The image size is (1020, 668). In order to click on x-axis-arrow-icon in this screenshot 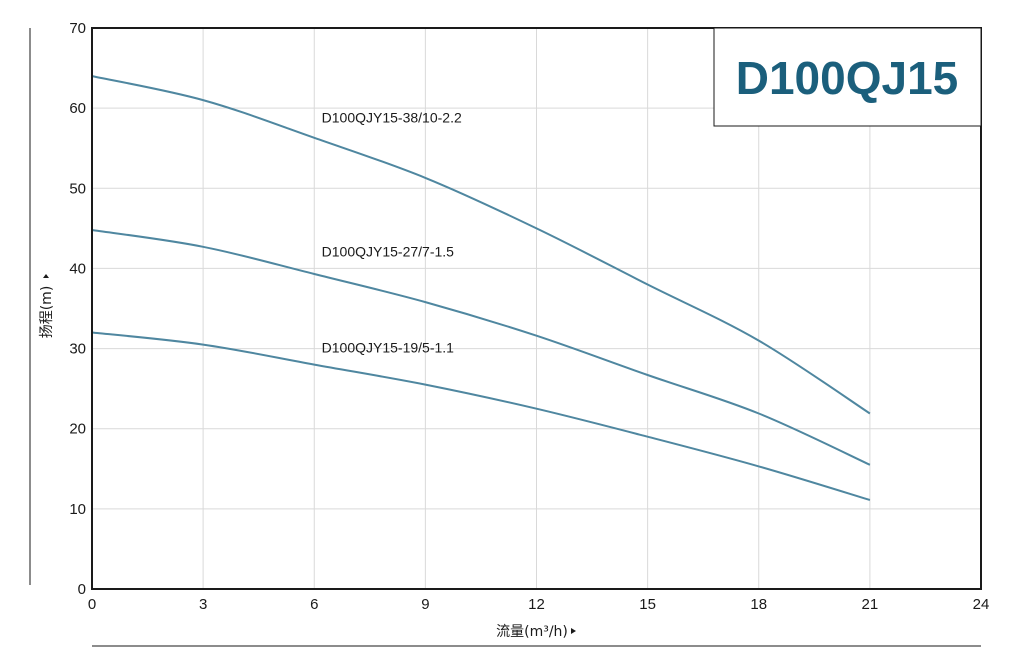, I will do `click(573, 631)`.